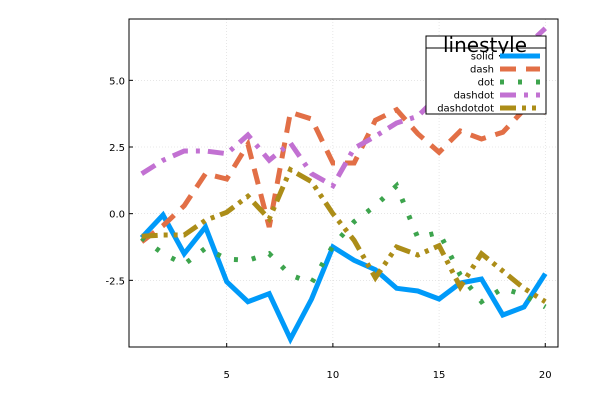  Describe the element at coordinates (117, 81) in the screenshot. I see `y-tick-label-3: 5.0` at that location.